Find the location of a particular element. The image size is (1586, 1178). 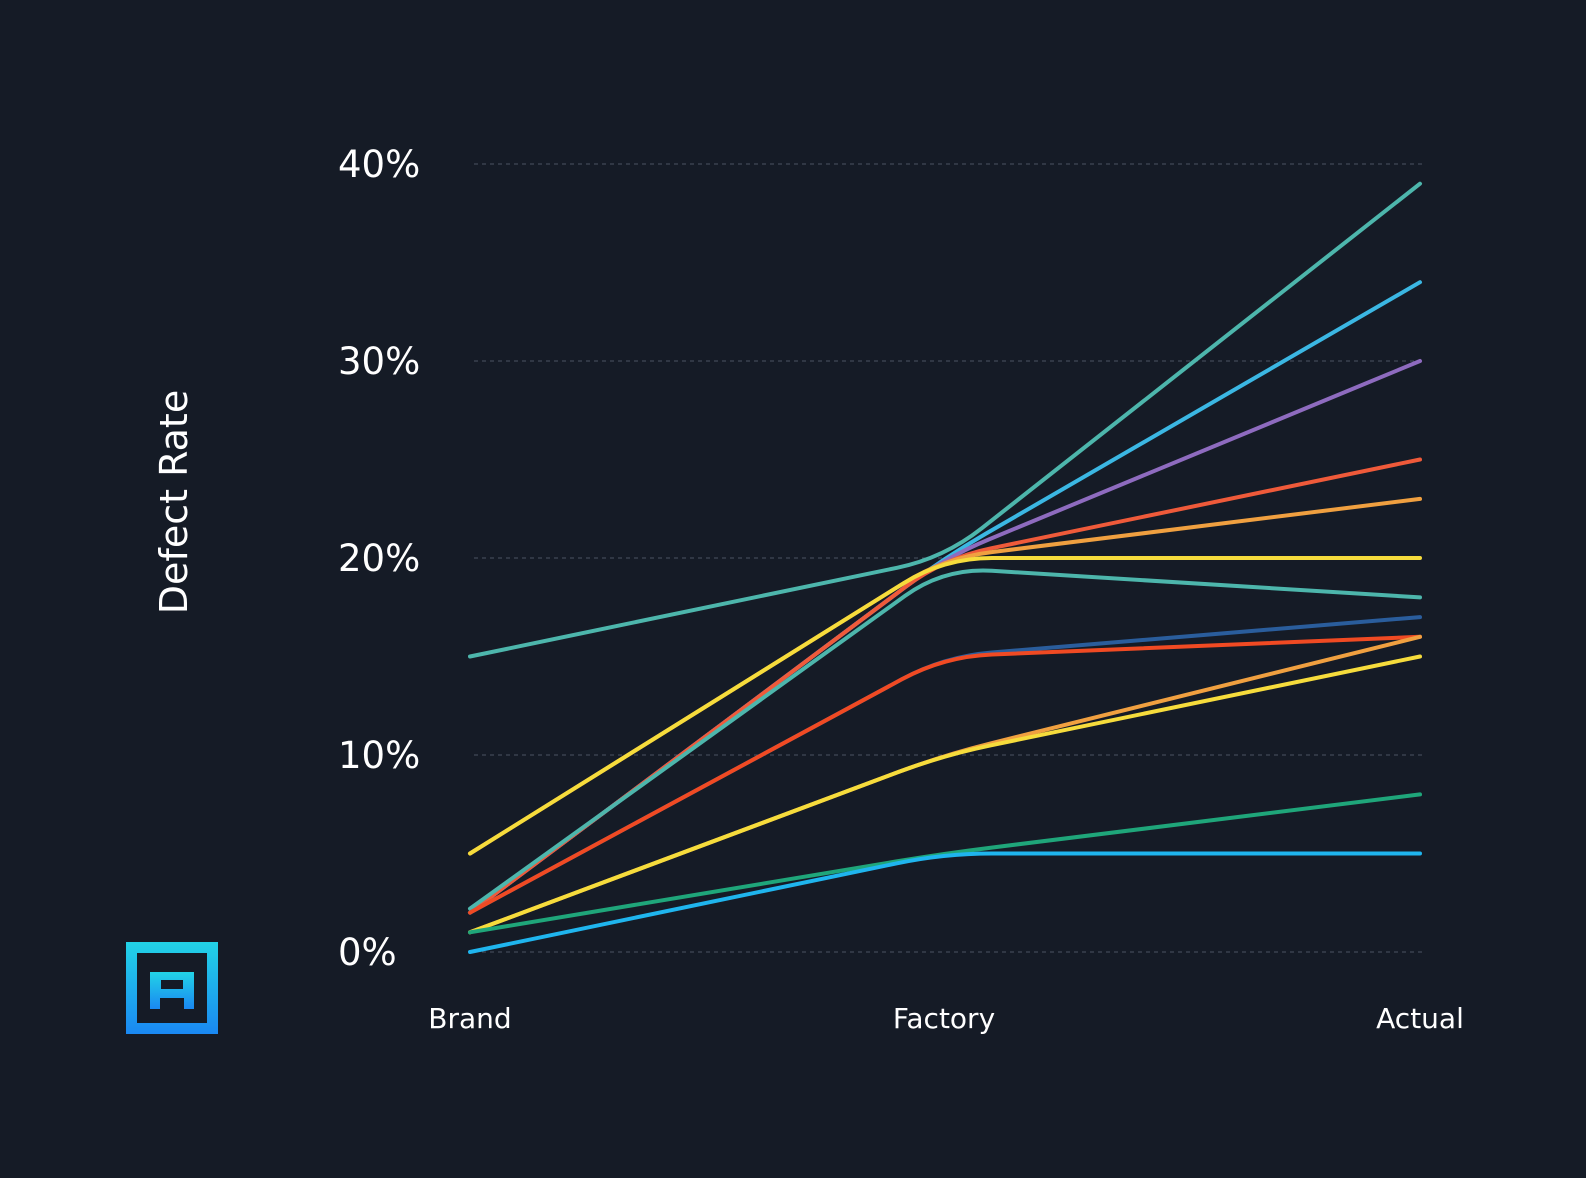

y-tick-label: 10% is located at coordinates (379, 755).